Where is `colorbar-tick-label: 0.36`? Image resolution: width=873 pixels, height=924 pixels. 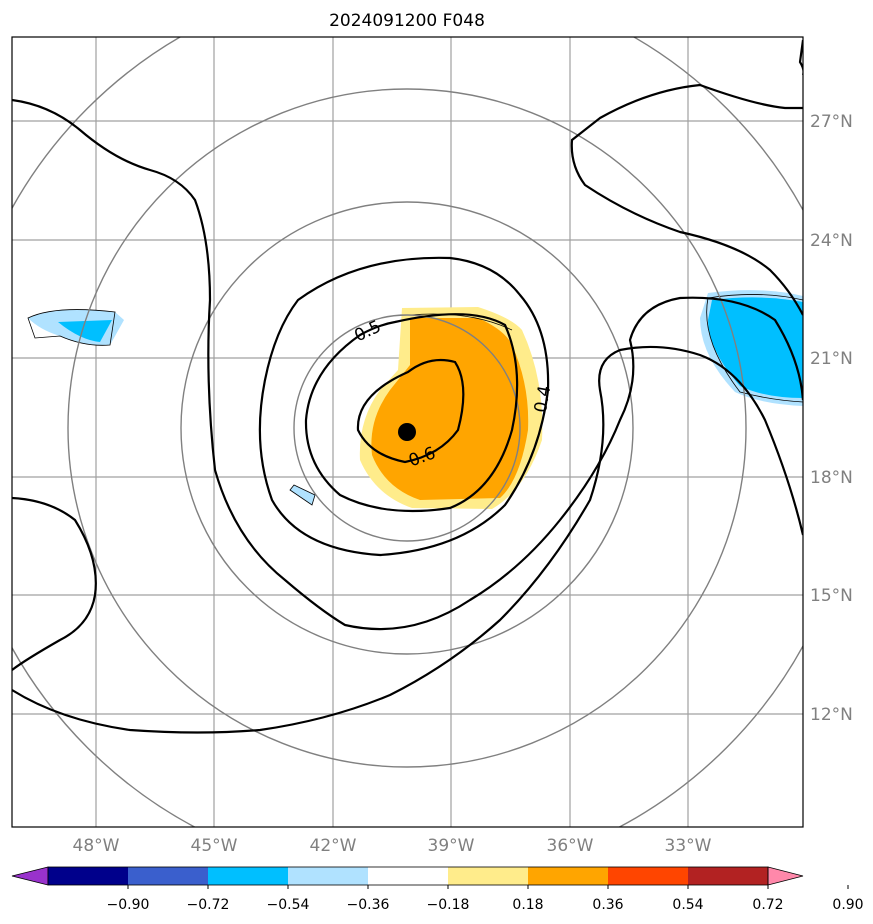
colorbar-tick-label: 0.36 is located at coordinates (607, 905).